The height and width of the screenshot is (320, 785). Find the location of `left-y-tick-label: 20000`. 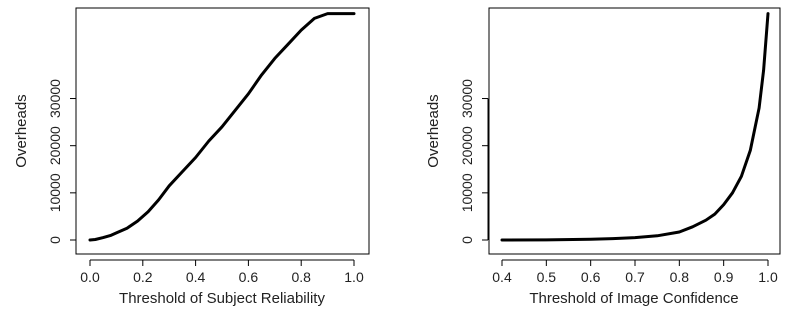

left-y-tick-label: 20000 is located at coordinates (55, 145).